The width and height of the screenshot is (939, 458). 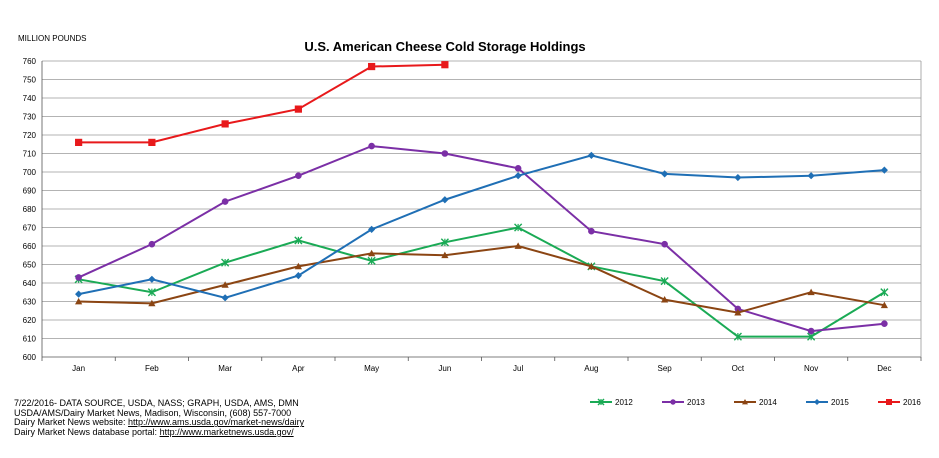 I want to click on y-tick-label: 700, so click(x=30, y=172).